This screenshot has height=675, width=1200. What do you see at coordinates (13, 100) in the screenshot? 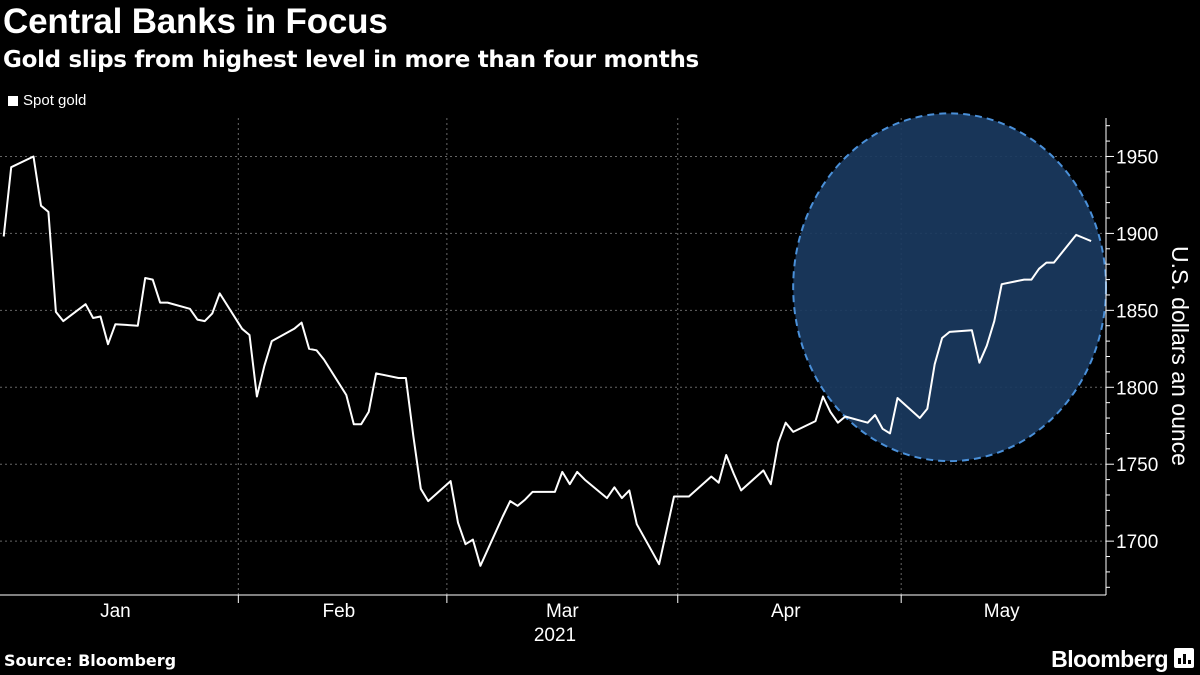
I see `legend-swatch-spot-gold` at bounding box center [13, 100].